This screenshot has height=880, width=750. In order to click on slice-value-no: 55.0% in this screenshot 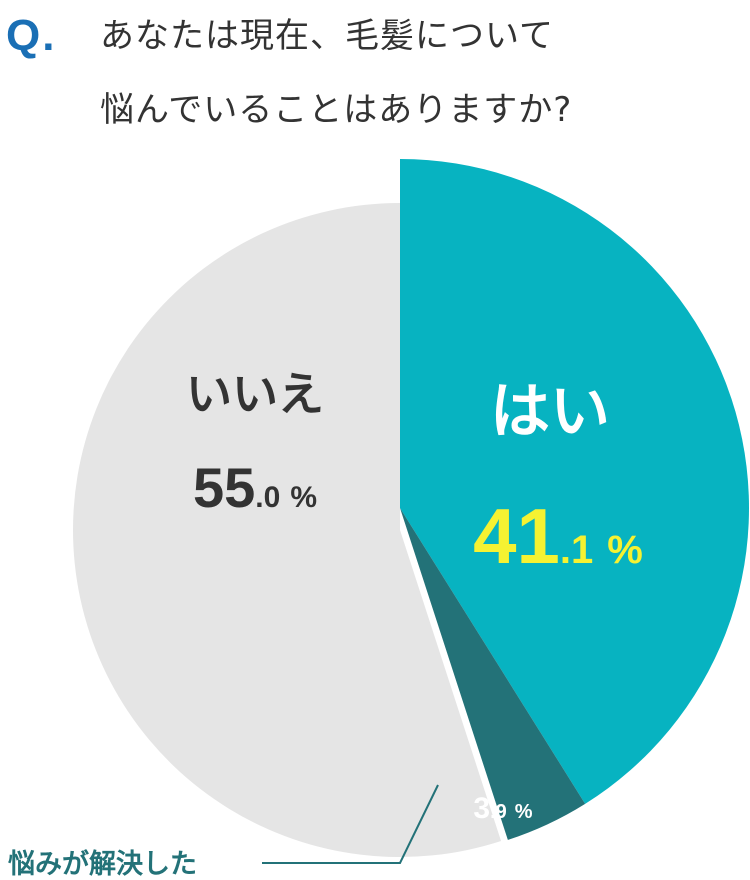, I will do `click(255, 487)`.